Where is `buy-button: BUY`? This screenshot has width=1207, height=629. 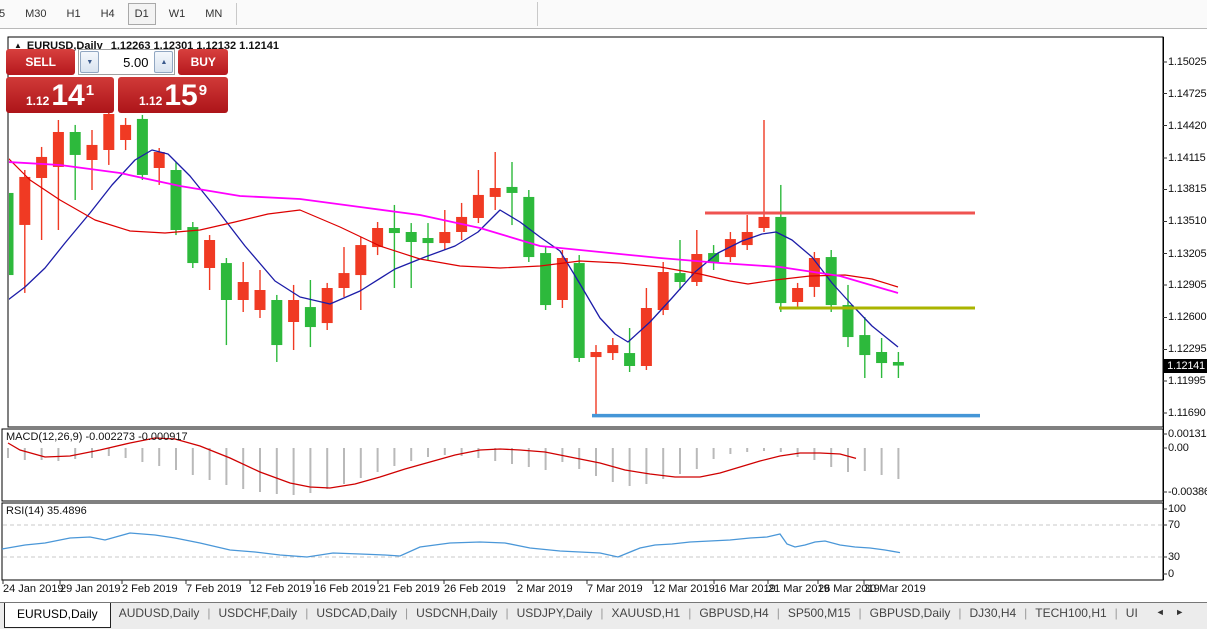
buy-button: BUY is located at coordinates (203, 62).